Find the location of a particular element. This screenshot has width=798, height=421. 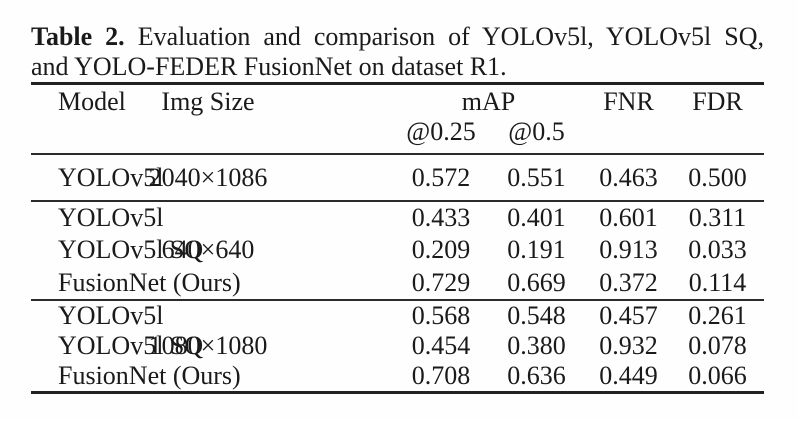

cell-map25: 0.729 is located at coordinates (441, 282).